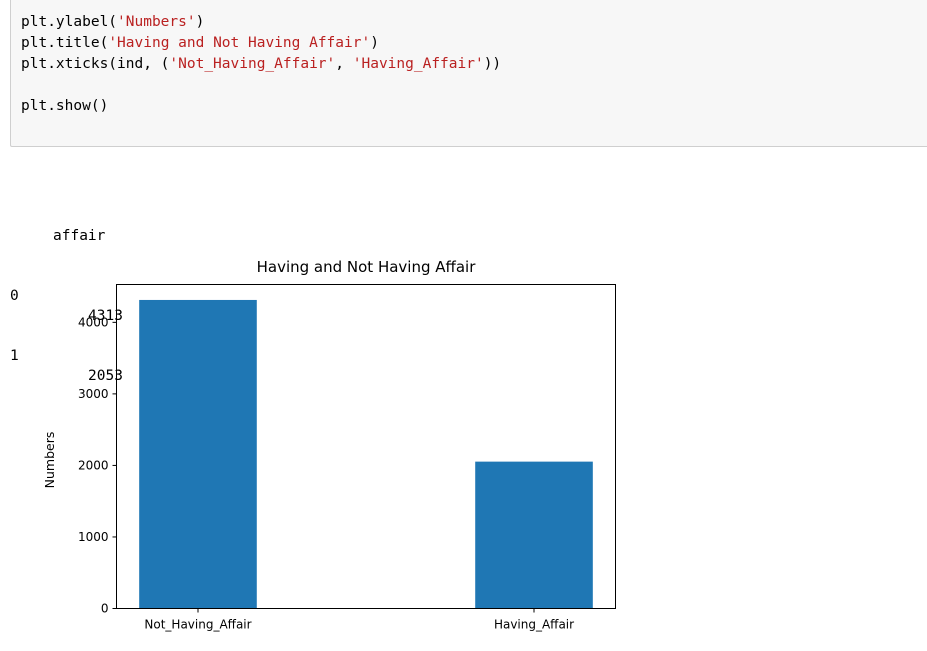  Describe the element at coordinates (198, 454) in the screenshot. I see `bar-not-having-affair` at that location.